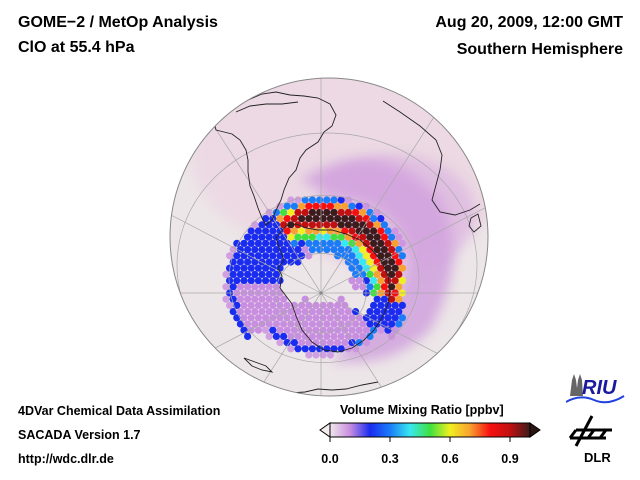  Describe the element at coordinates (576, 385) in the screenshot. I see `cathedral-icon` at that location.